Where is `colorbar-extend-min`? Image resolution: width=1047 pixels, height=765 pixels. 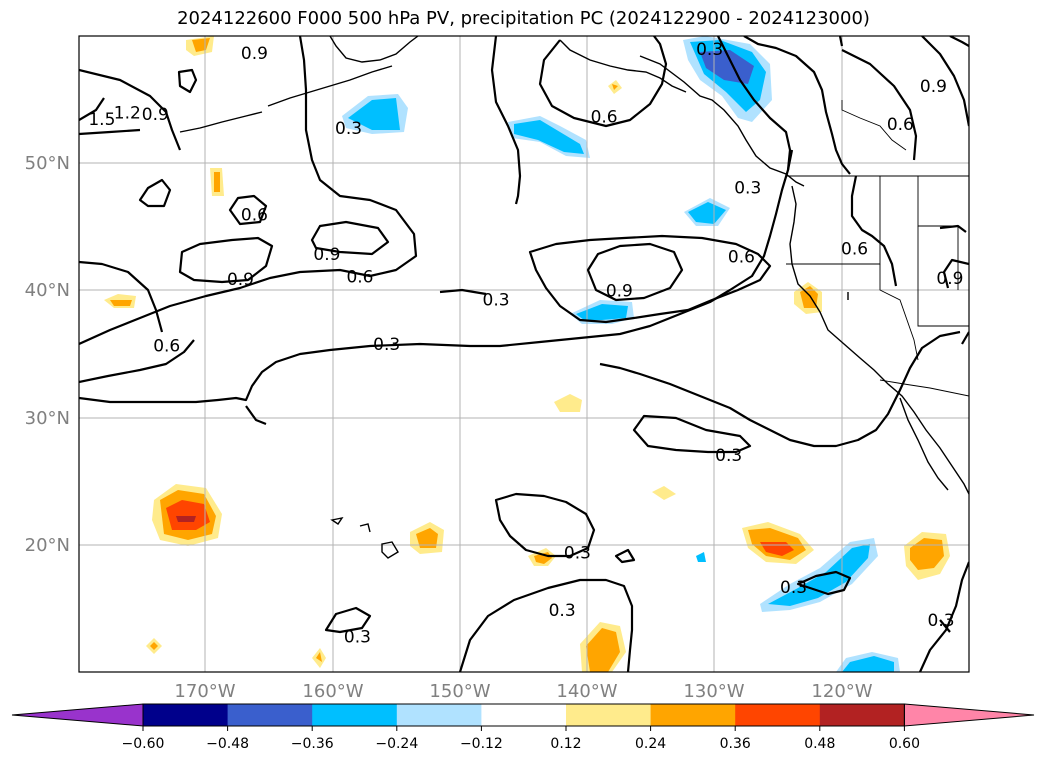 colorbar-extend-min is located at coordinates (77, 715).